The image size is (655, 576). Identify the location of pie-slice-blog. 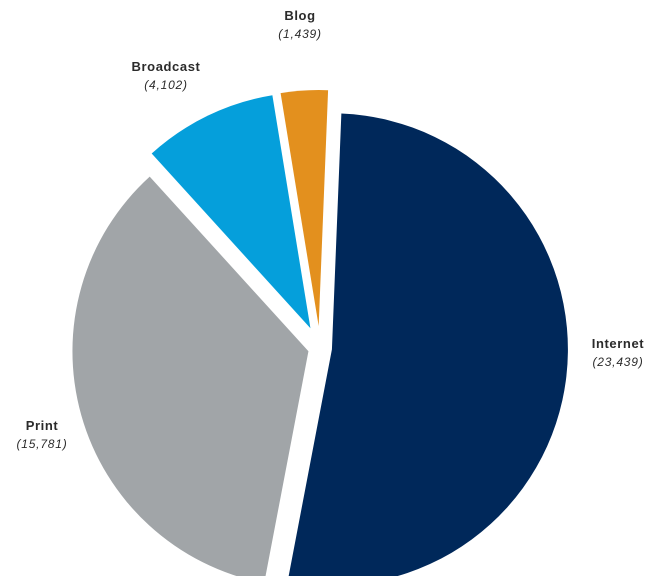
(304, 208).